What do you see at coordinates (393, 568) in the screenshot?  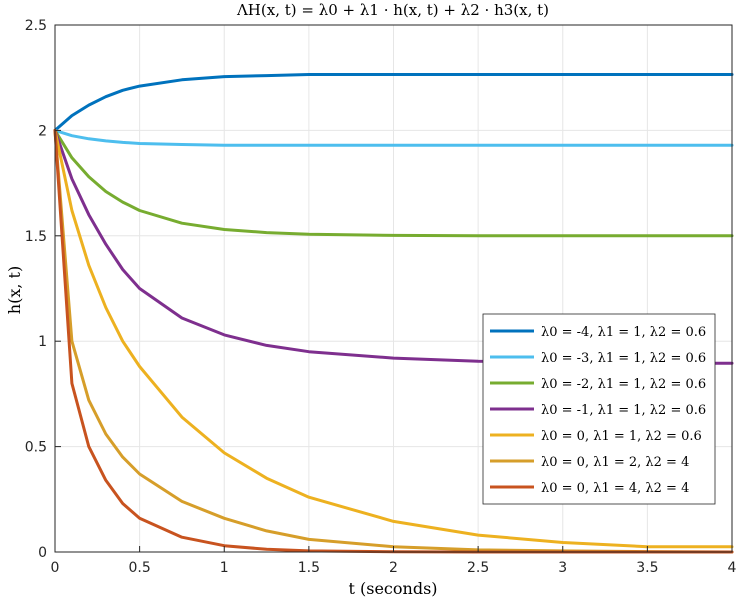 I see `x-tick-label: 2` at bounding box center [393, 568].